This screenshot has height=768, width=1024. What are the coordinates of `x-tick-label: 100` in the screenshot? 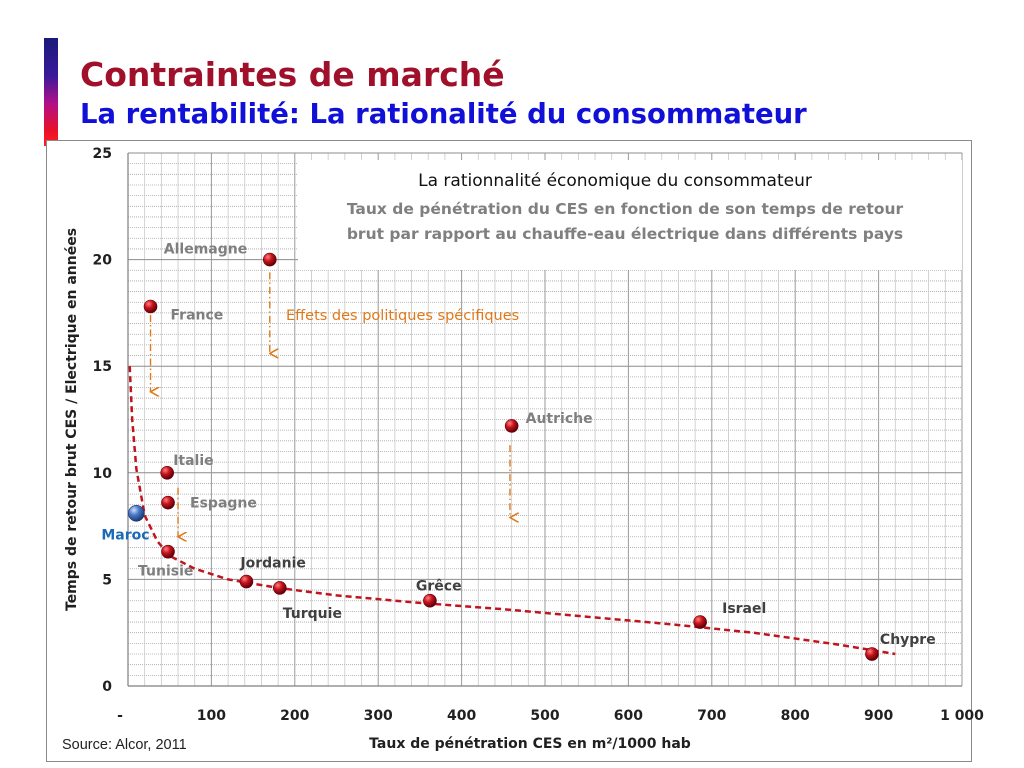 It's located at (211, 716).